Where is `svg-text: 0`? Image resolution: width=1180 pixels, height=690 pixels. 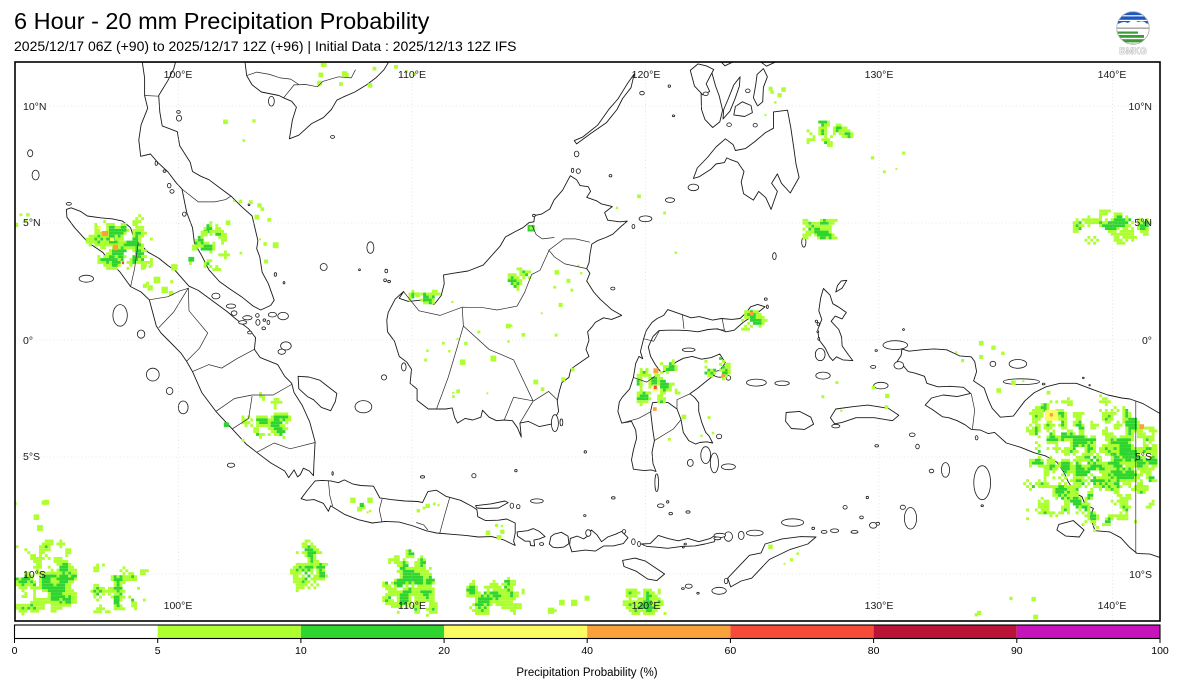 svg-text: 0 is located at coordinates (15, 651).